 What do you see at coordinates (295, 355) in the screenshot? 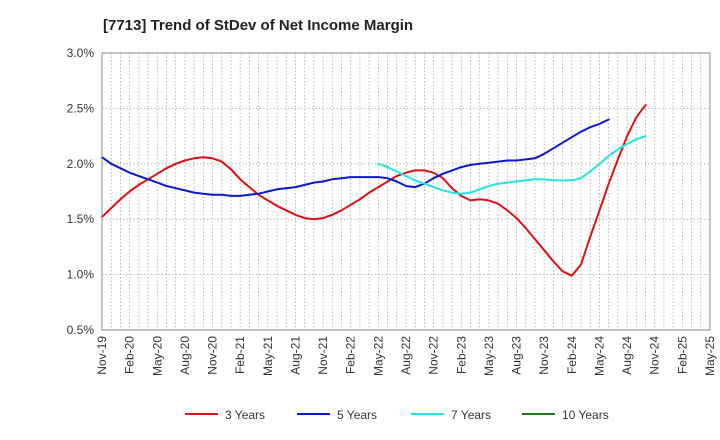
I see `x-tick-label: Aug-21` at bounding box center [295, 355].